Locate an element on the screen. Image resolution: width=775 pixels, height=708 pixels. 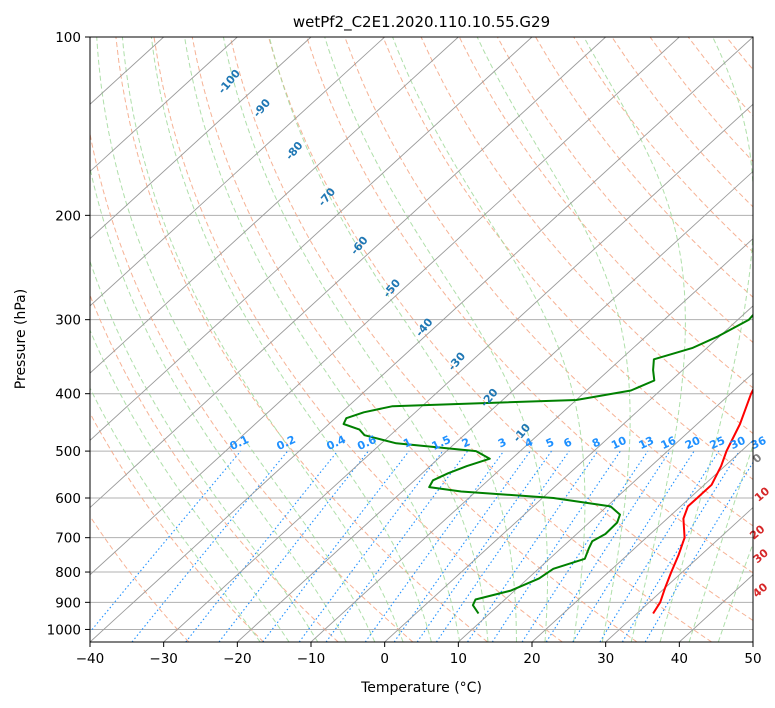
mixing-ratio-label: 10 is located at coordinates (619, 443).